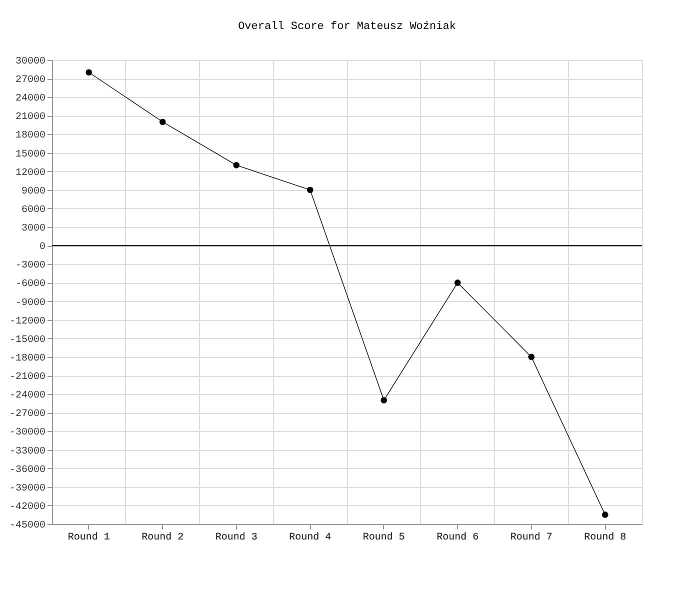 Image resolution: width=700 pixels, height=600 pixels. Describe the element at coordinates (33, 210) in the screenshot. I see `y-tick-label: 6000` at that location.